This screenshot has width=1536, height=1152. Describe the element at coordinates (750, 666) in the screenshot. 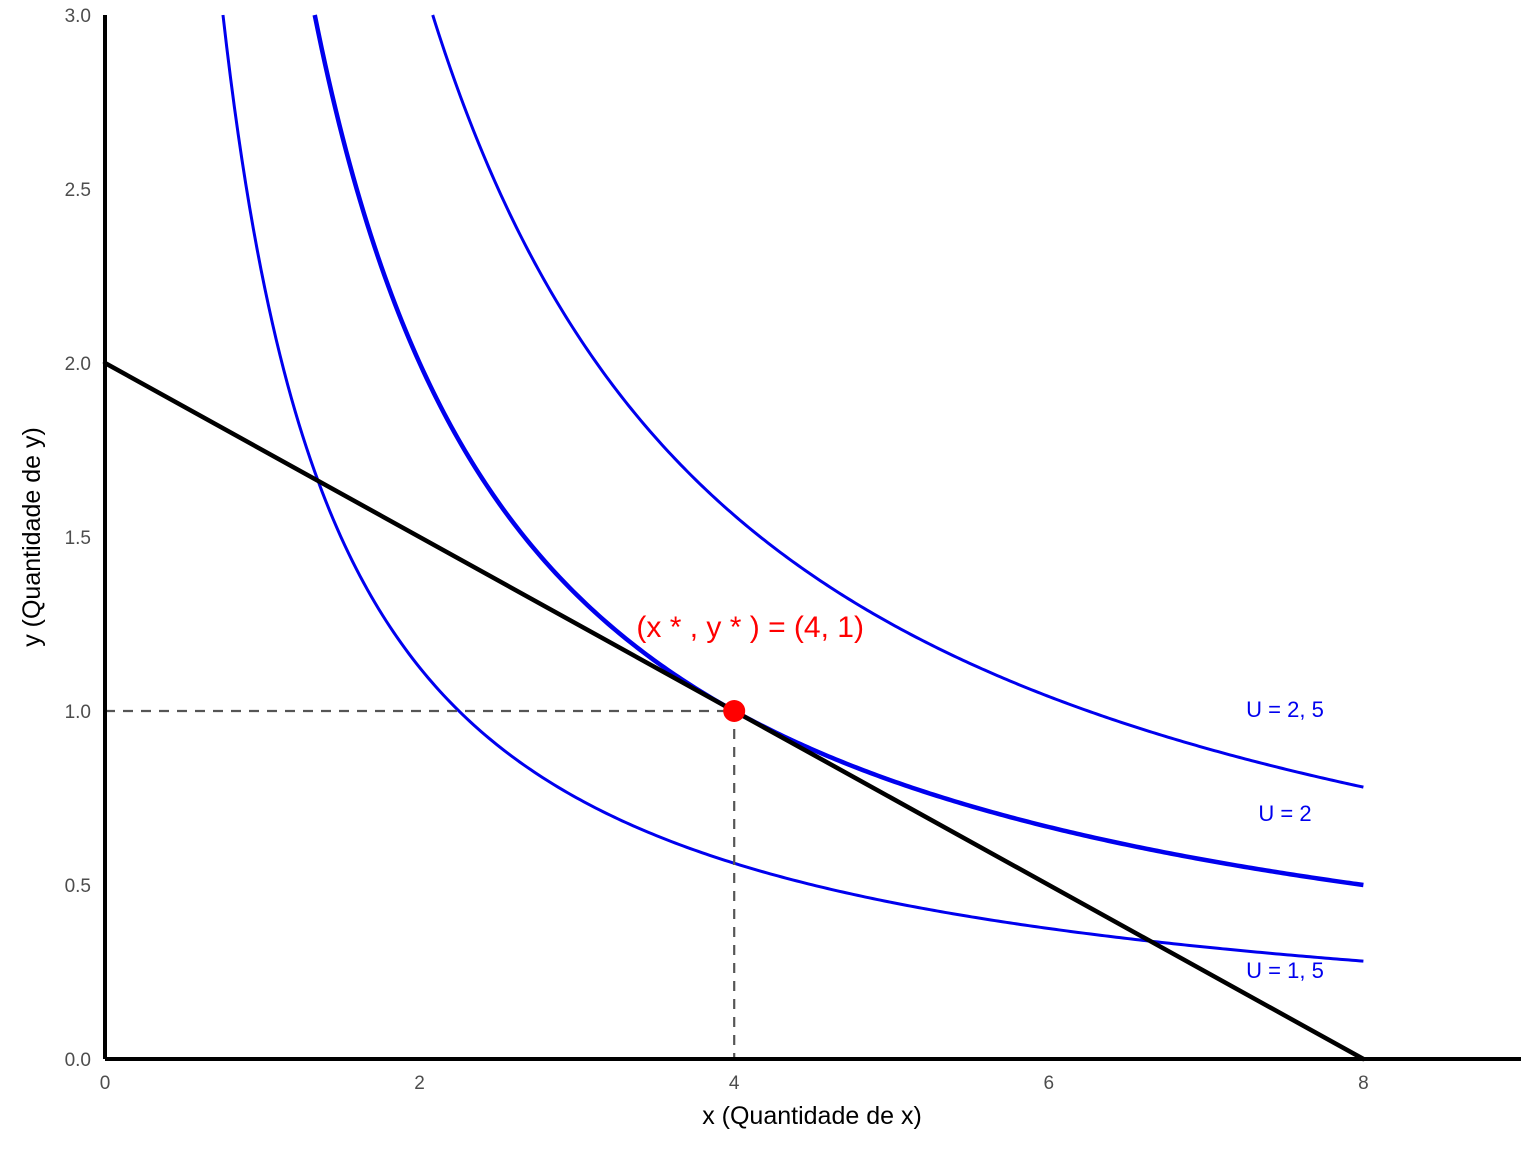

I see `optimum-group: (x * , y * ) = (4, 1)` at that location.